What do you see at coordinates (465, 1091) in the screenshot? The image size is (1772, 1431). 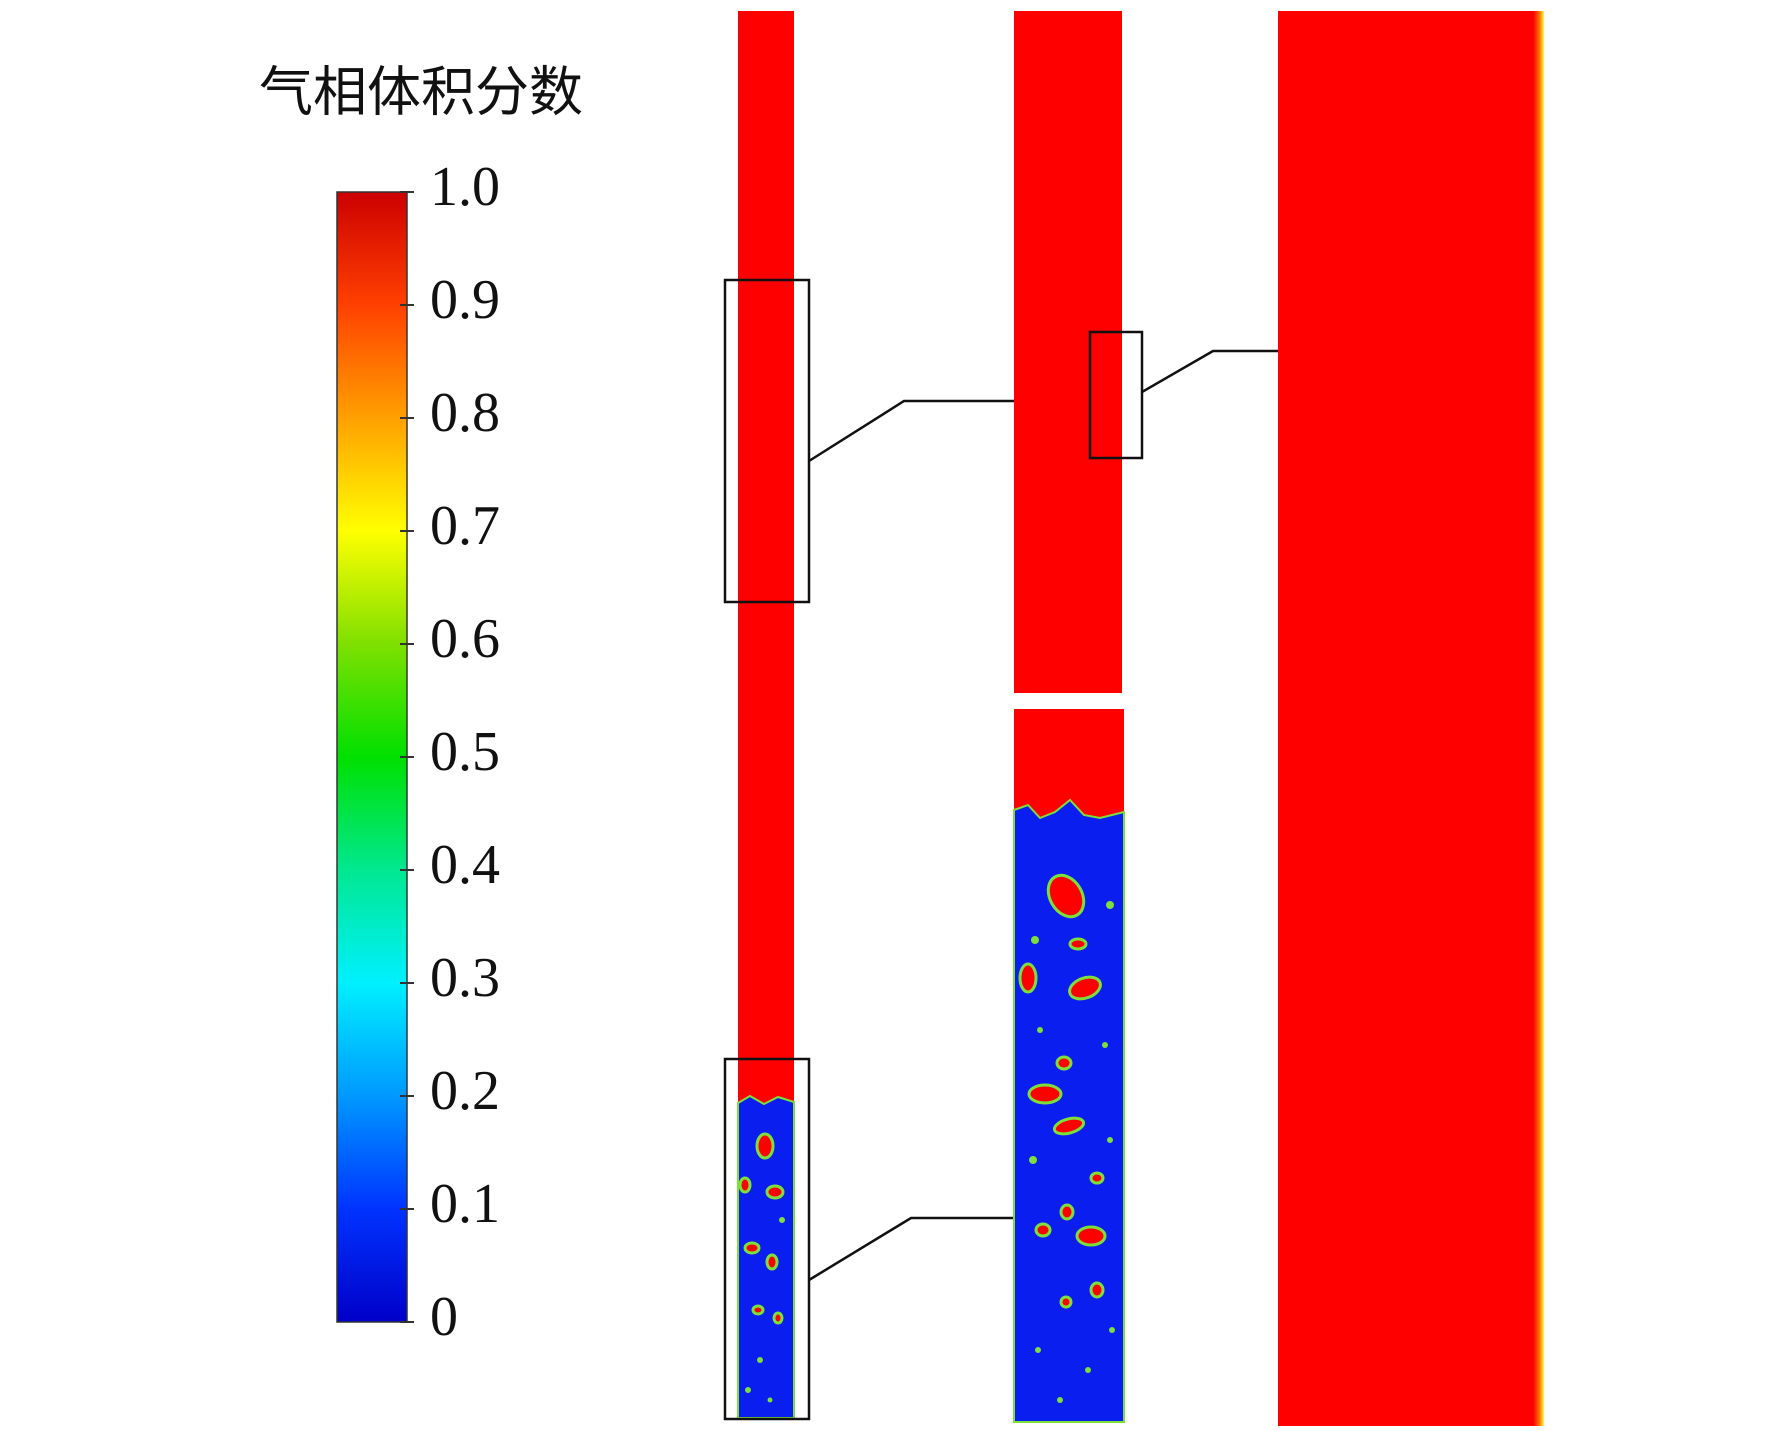 I see `tick-label: 0.2` at bounding box center [465, 1091].